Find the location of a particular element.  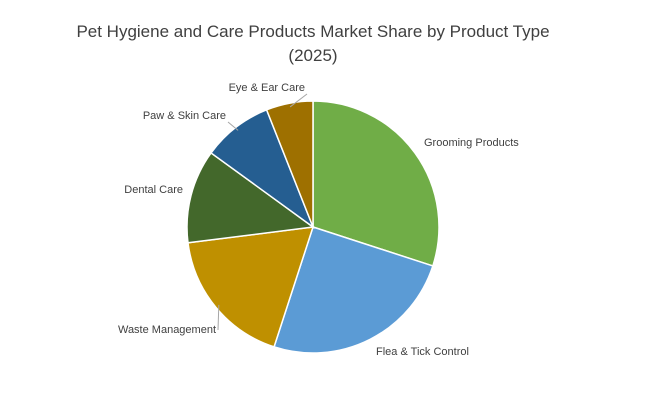

slice-label: Waste Management is located at coordinates (167, 330).